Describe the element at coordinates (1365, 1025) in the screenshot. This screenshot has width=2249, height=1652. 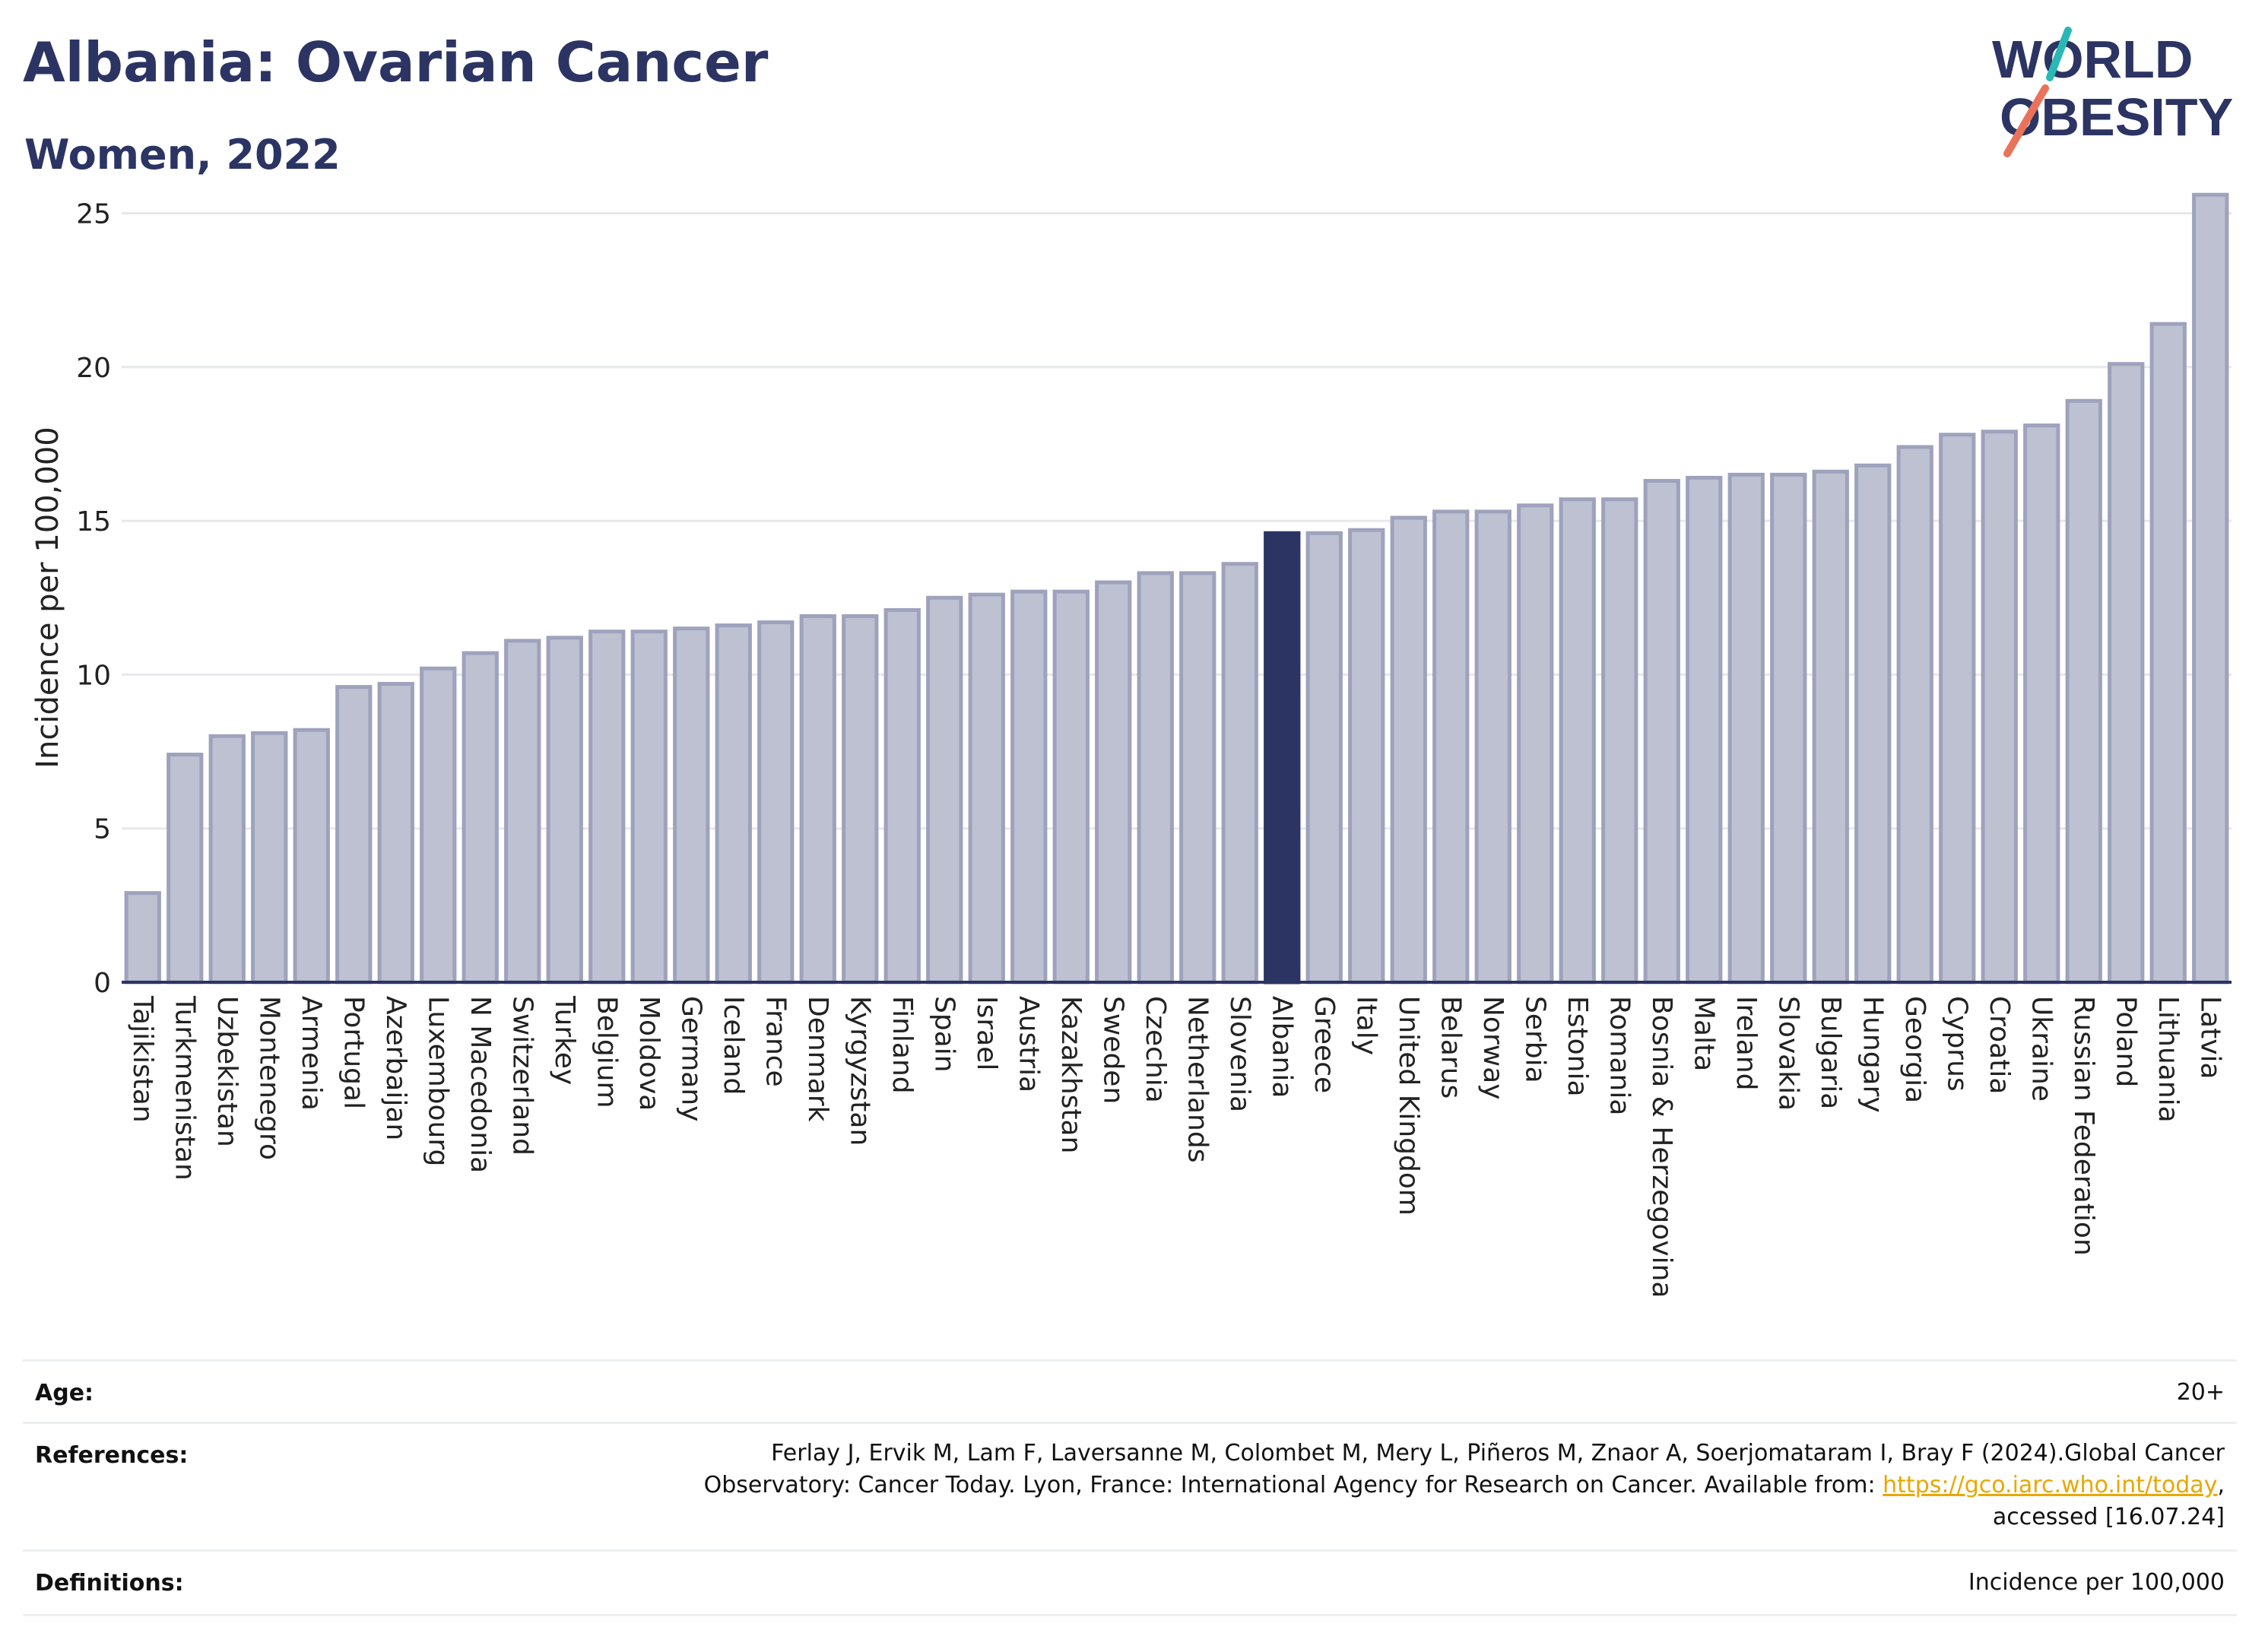
I see `x-tick-label: Italy` at that location.